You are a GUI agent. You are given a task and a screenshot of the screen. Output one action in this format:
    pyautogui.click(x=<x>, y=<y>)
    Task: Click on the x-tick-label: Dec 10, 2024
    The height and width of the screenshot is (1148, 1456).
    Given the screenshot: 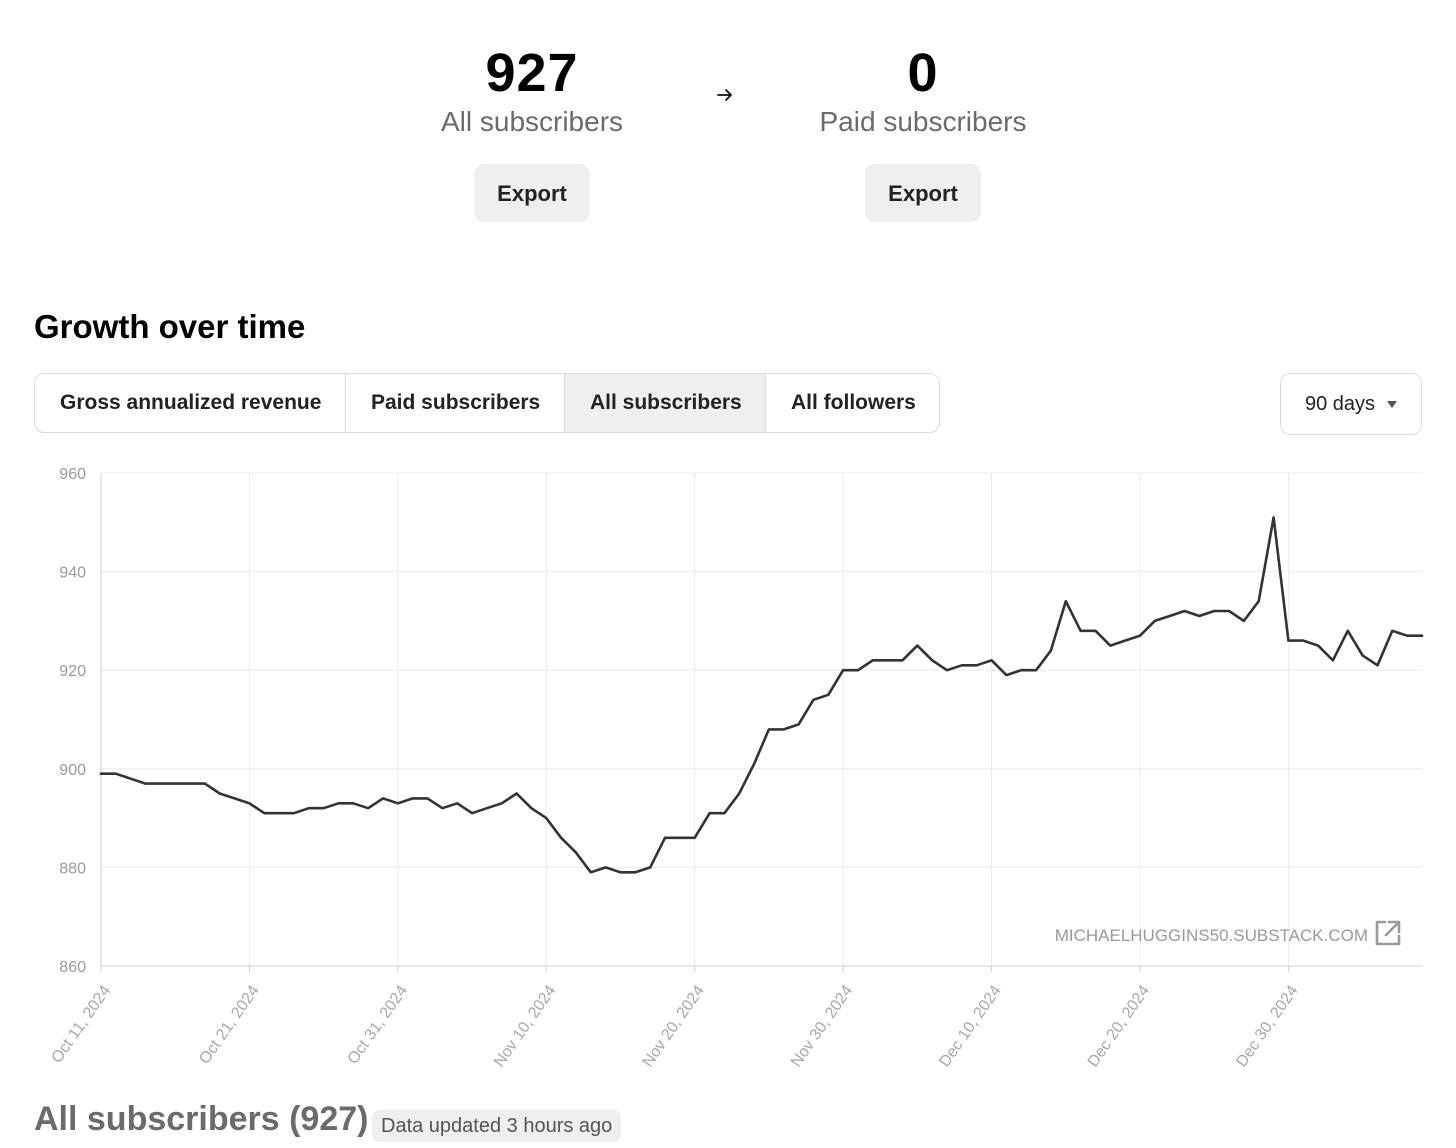 What is the action you would take?
    pyautogui.click(x=970, y=1026)
    